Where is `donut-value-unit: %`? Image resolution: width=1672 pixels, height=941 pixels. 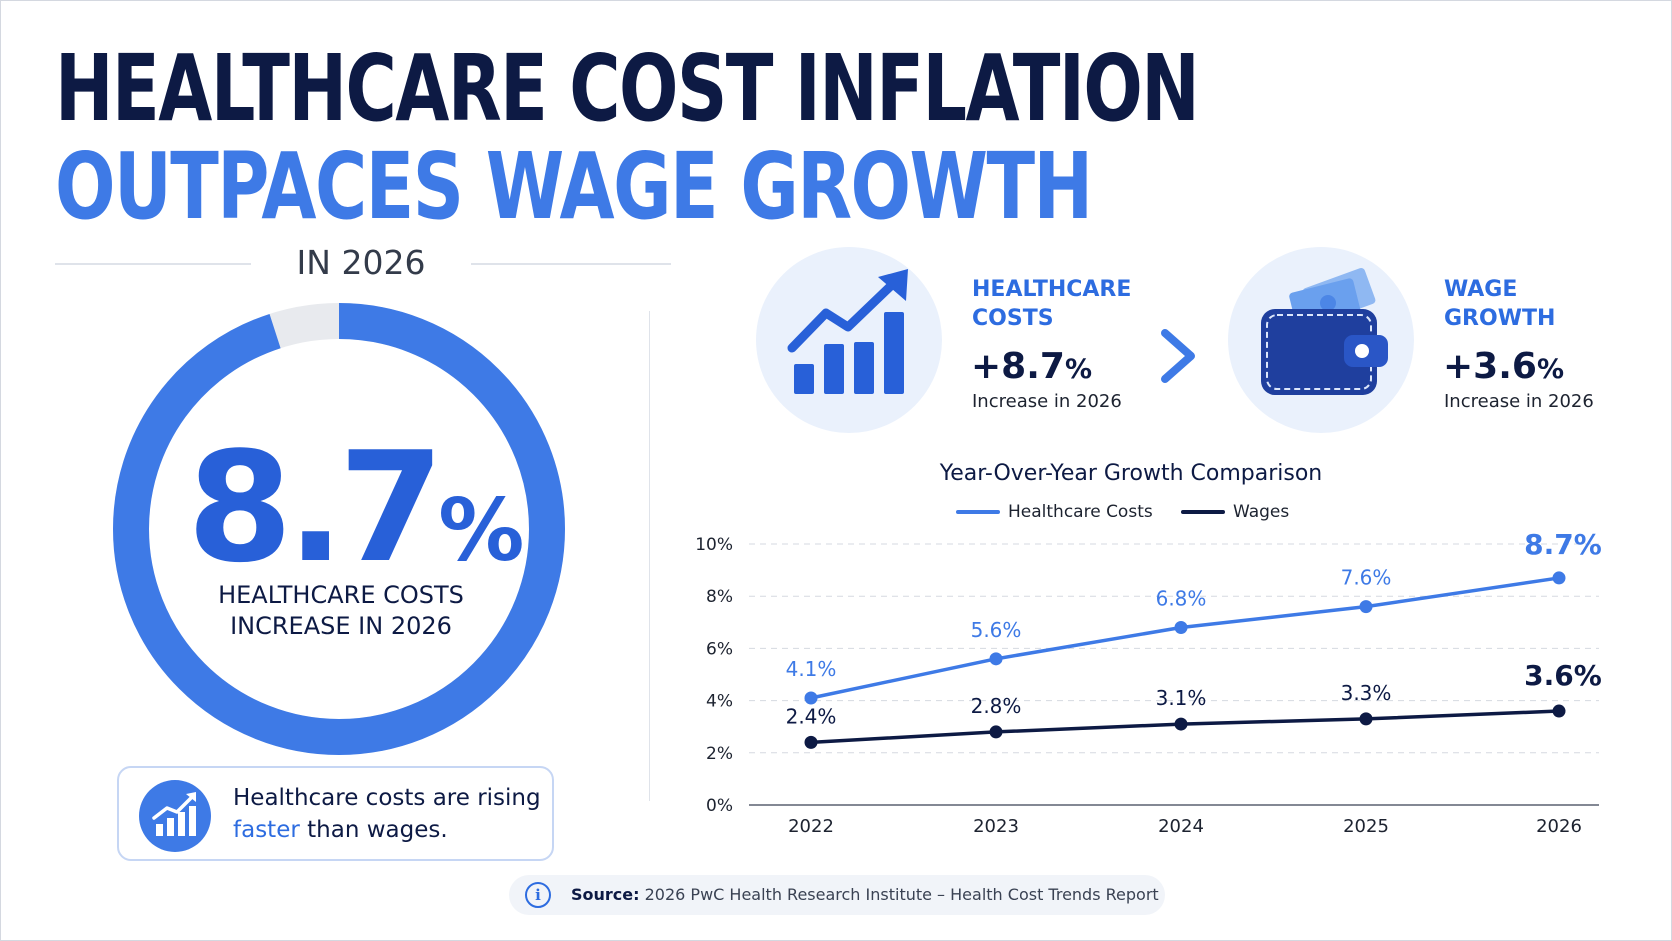
donut-value-unit: % is located at coordinates (481, 531).